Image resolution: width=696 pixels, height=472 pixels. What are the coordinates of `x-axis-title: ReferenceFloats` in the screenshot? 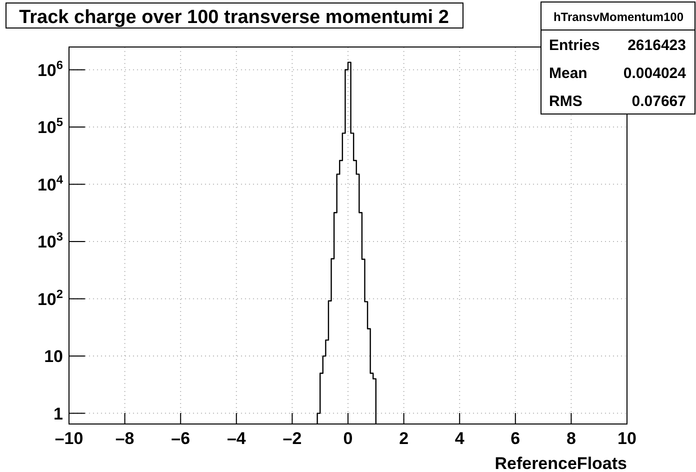 It's located at (560, 463).